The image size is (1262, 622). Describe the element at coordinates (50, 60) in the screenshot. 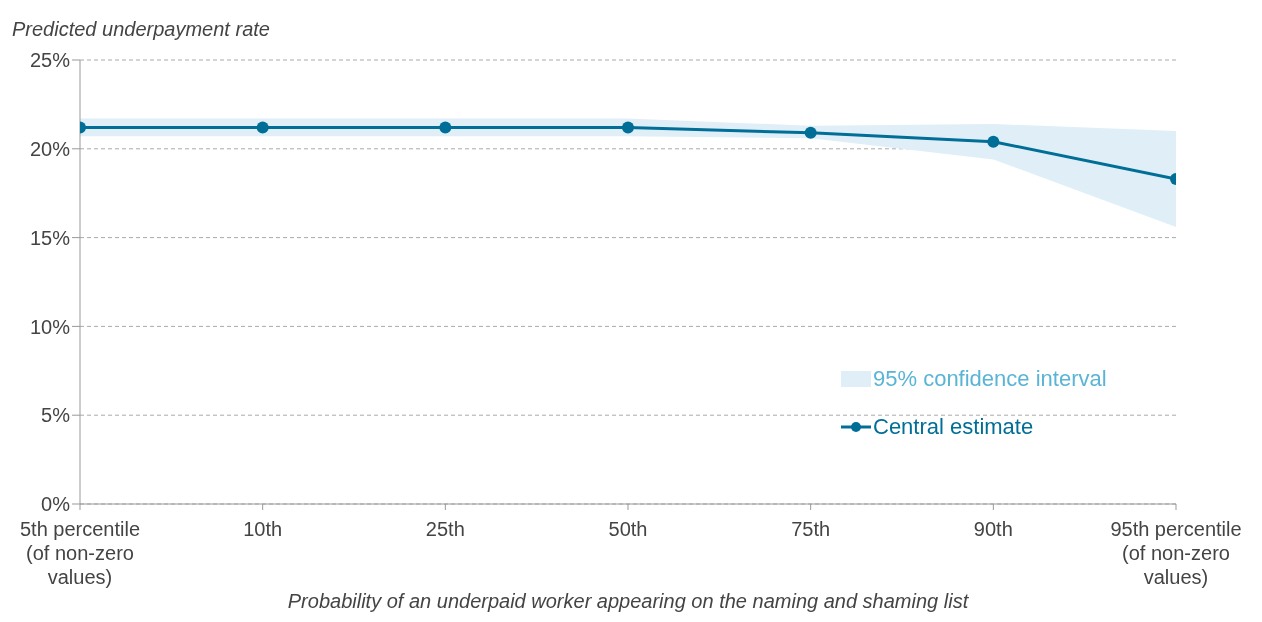

I see `y-tick-label: 25%` at that location.